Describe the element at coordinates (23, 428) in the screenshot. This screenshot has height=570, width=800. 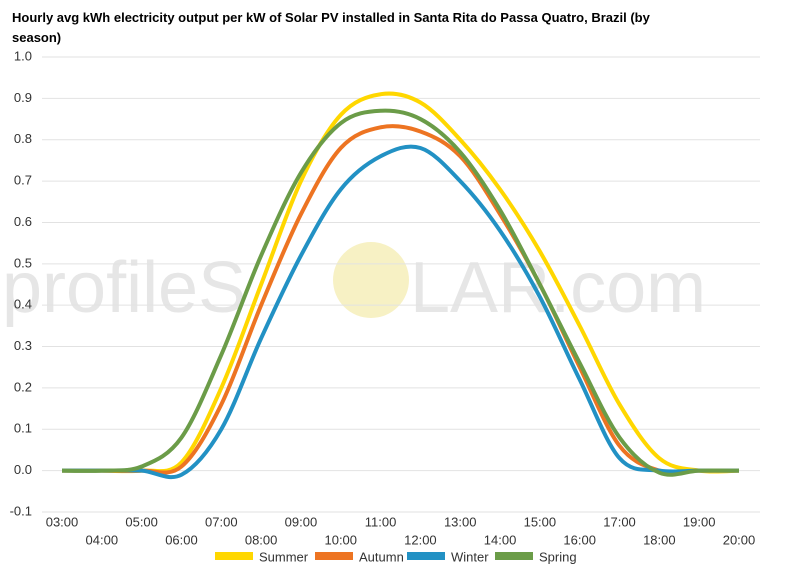
I see `y-tick-label: 0.1` at that location.